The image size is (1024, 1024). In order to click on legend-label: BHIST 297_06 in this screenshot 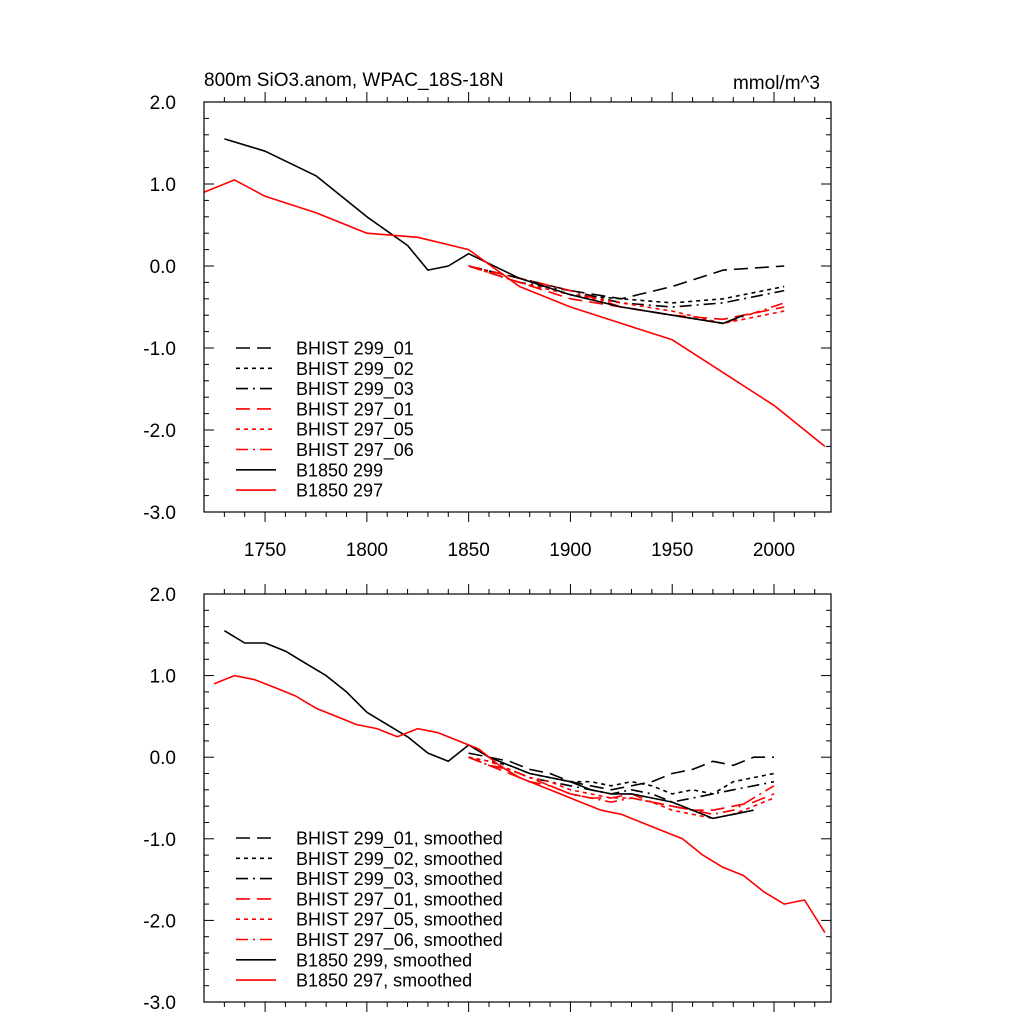, I will do `click(355, 450)`.